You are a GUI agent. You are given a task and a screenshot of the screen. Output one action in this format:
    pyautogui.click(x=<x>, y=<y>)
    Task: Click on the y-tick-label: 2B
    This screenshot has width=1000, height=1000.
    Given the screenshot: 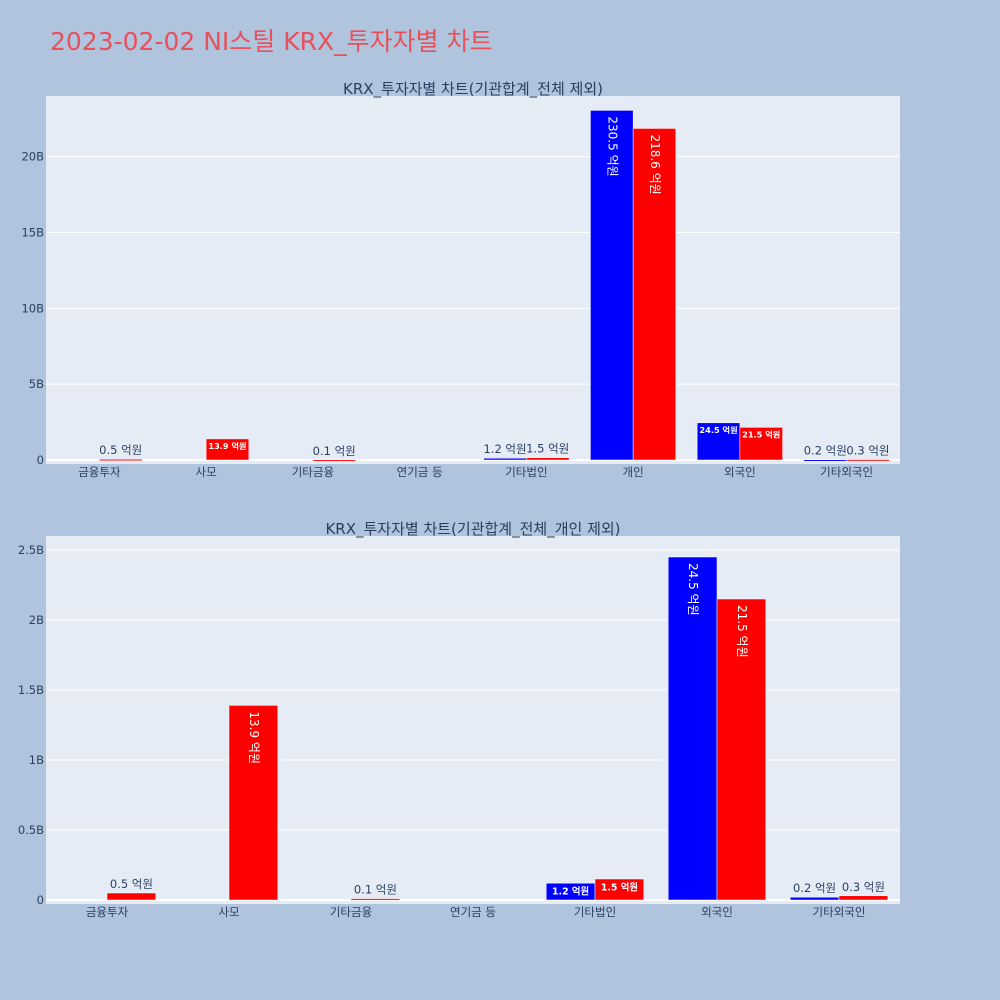 What is the action you would take?
    pyautogui.click(x=36, y=620)
    